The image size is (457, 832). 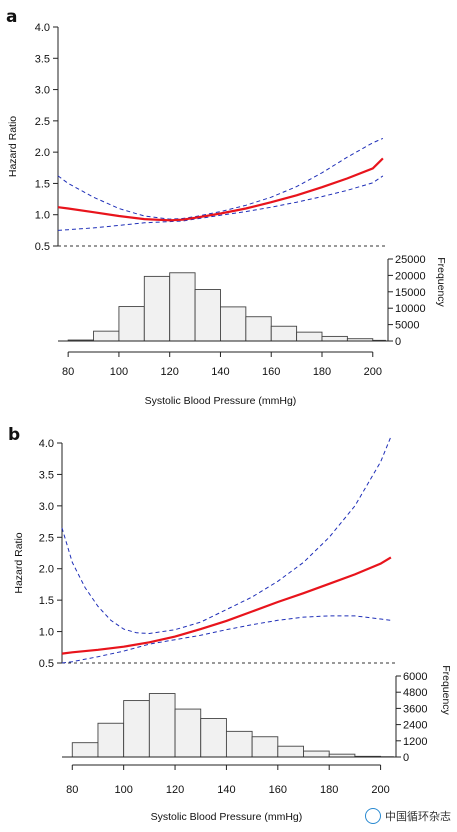 I want to click on frequency-tick-label: 1200, so click(x=415, y=742).